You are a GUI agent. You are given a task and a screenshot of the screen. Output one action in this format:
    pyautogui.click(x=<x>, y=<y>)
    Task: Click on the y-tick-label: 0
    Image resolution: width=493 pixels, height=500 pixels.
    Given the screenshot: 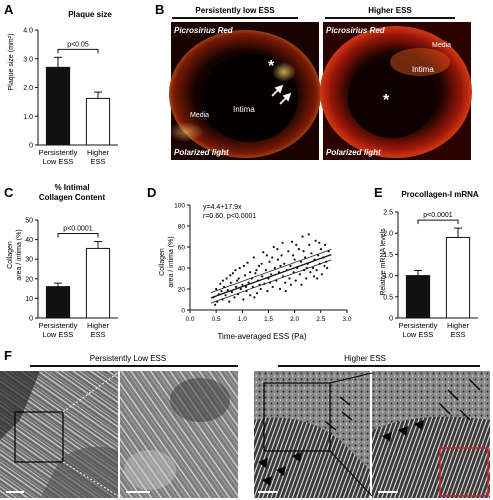 What is the action you would take?
    pyautogui.click(x=31, y=146)
    